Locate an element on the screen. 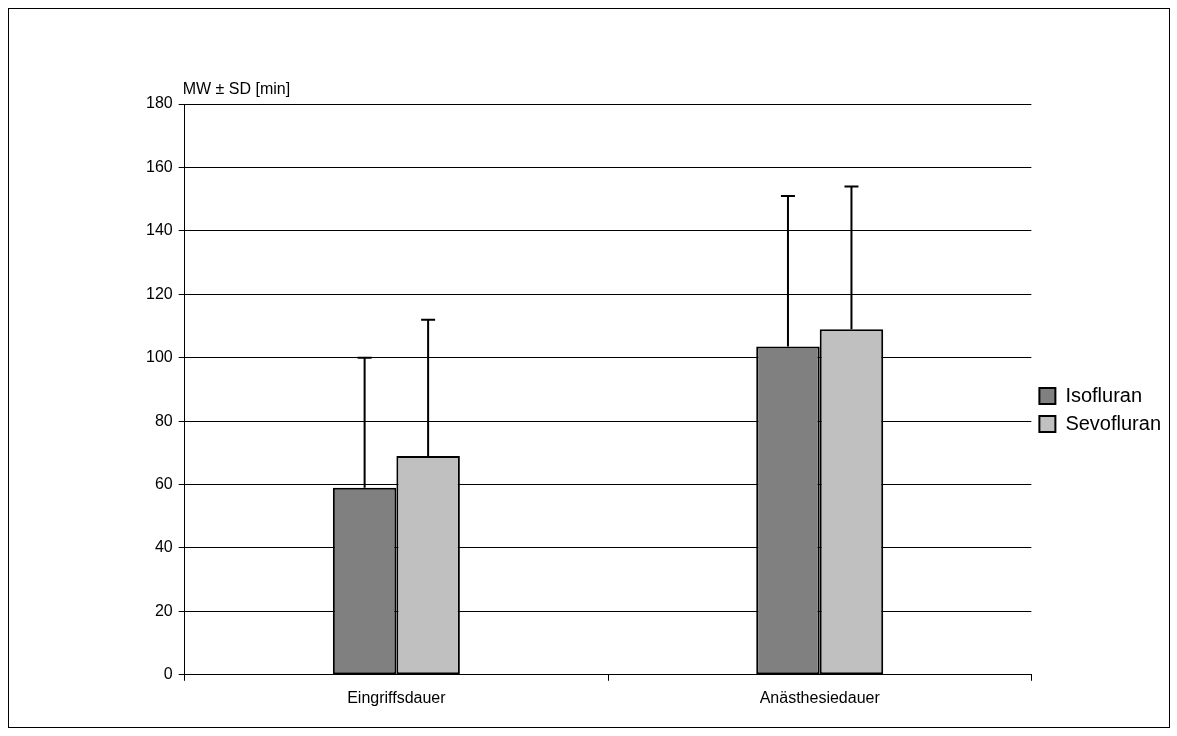  y-tick-label: 180 is located at coordinates (159, 103).